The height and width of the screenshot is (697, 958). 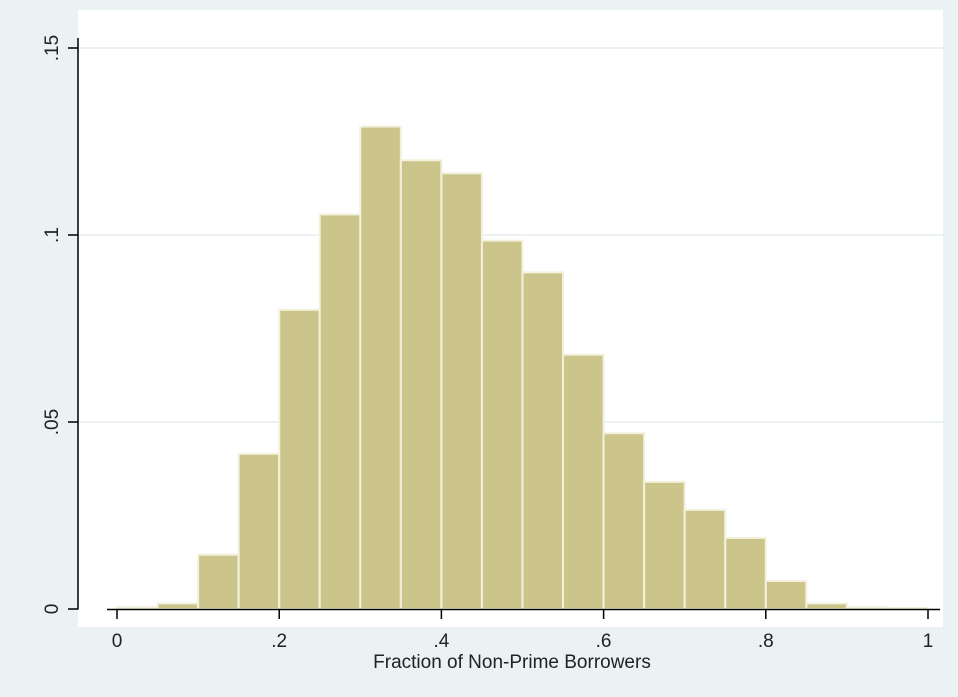 I want to click on y-tick-label: .1, so click(x=52, y=235).